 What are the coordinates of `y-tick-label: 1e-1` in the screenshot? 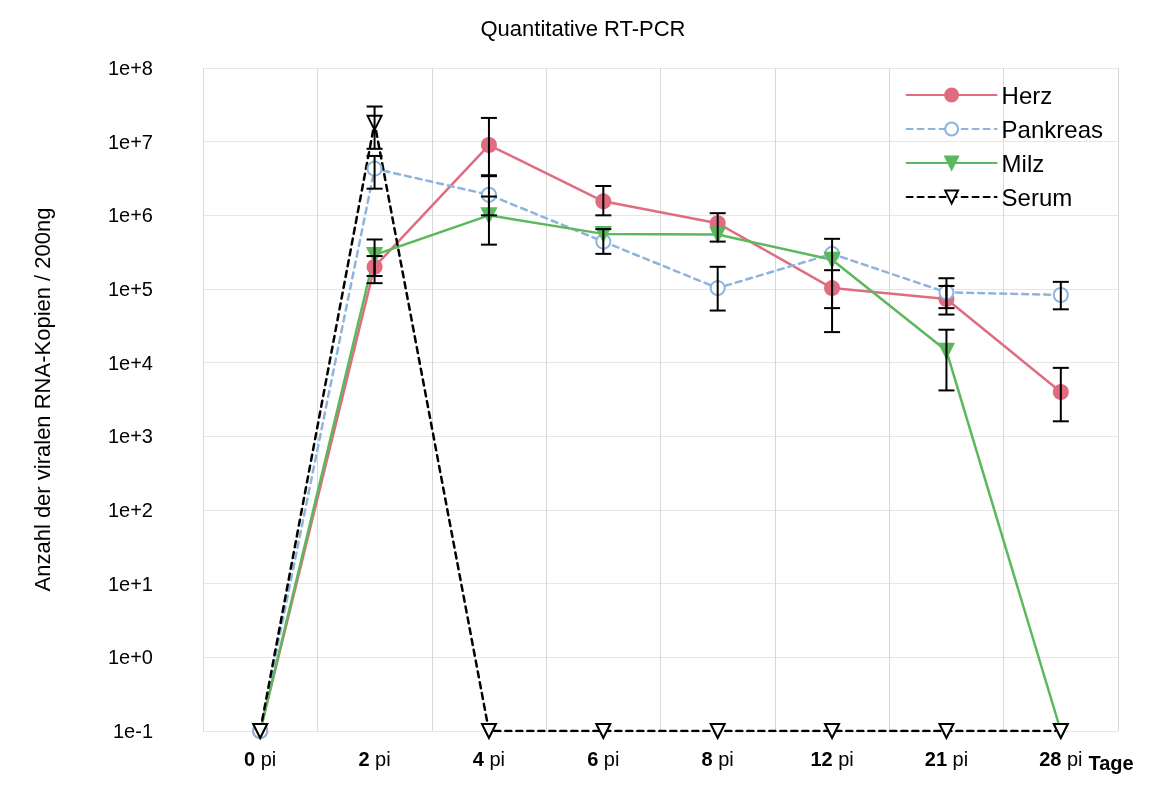 It's located at (132, 731).